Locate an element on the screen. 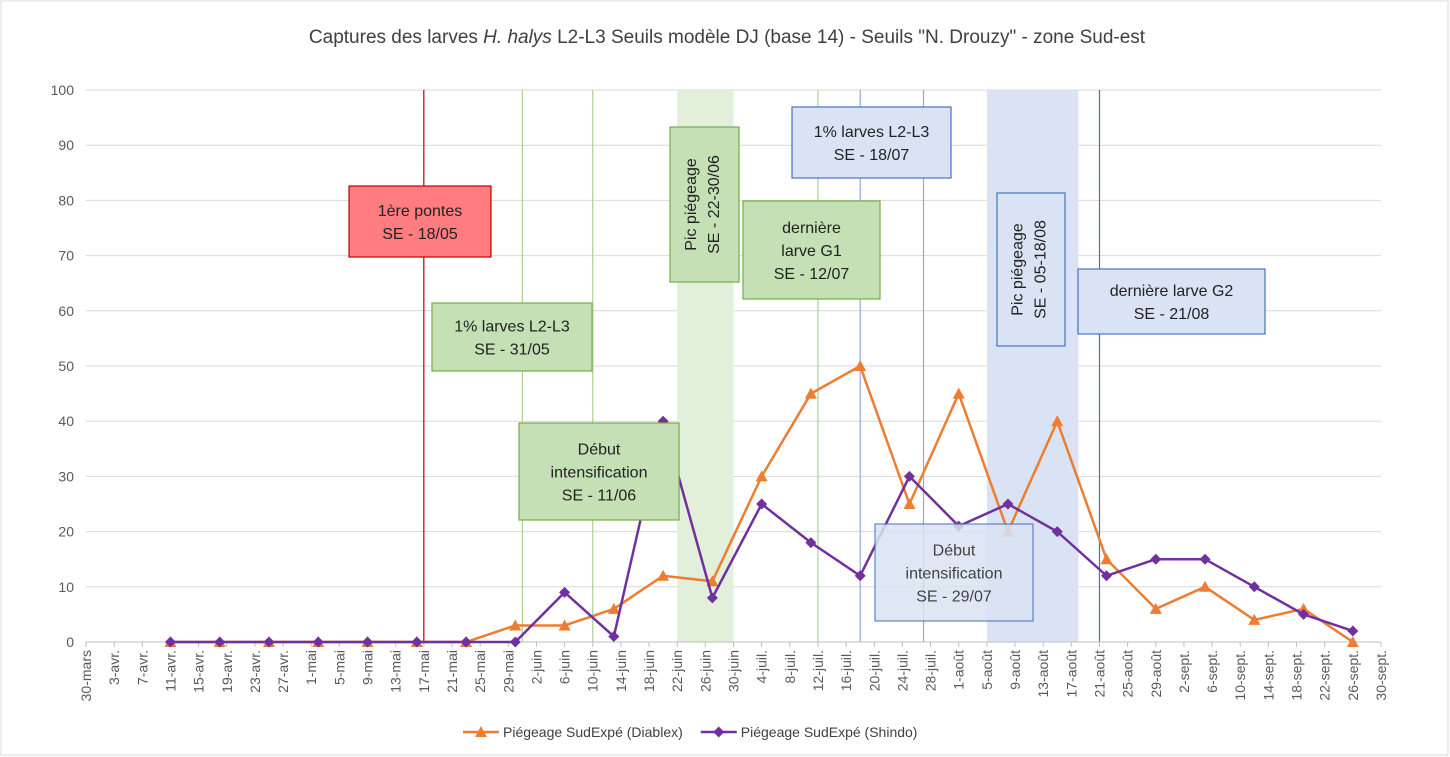 Image resolution: width=1450 pixels, height=757 pixels. annotation-text: 1ère pontes is located at coordinates (420, 211).